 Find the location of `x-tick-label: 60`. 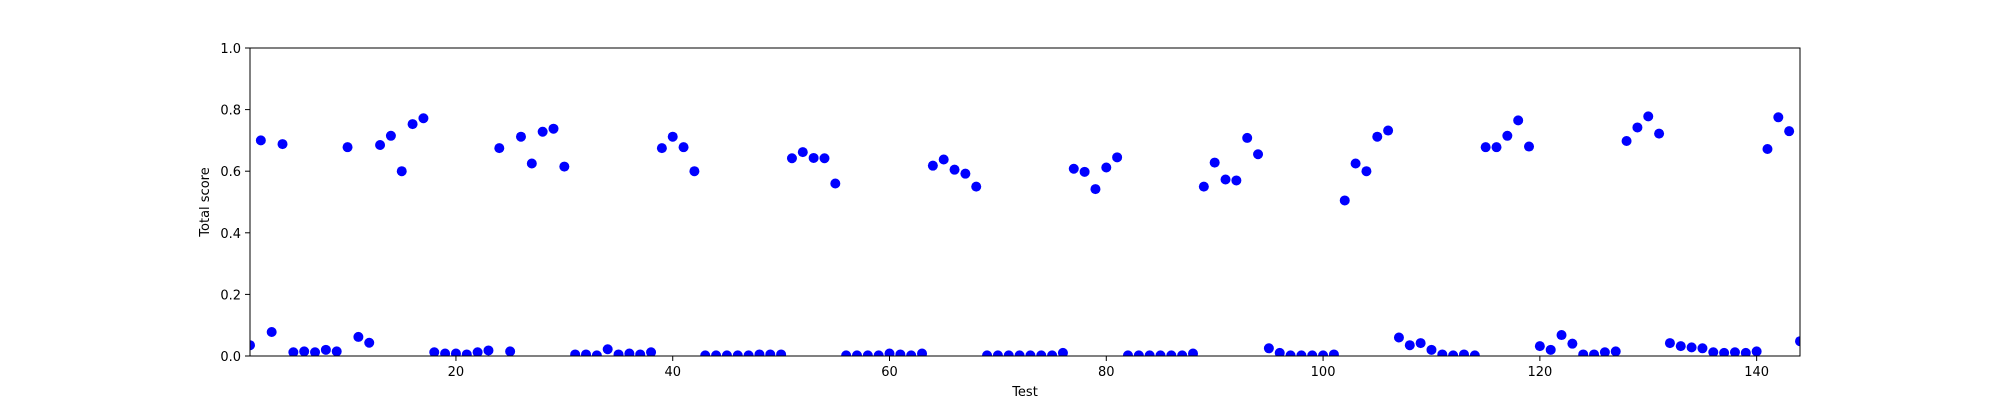

x-tick-label: 60 is located at coordinates (889, 372).